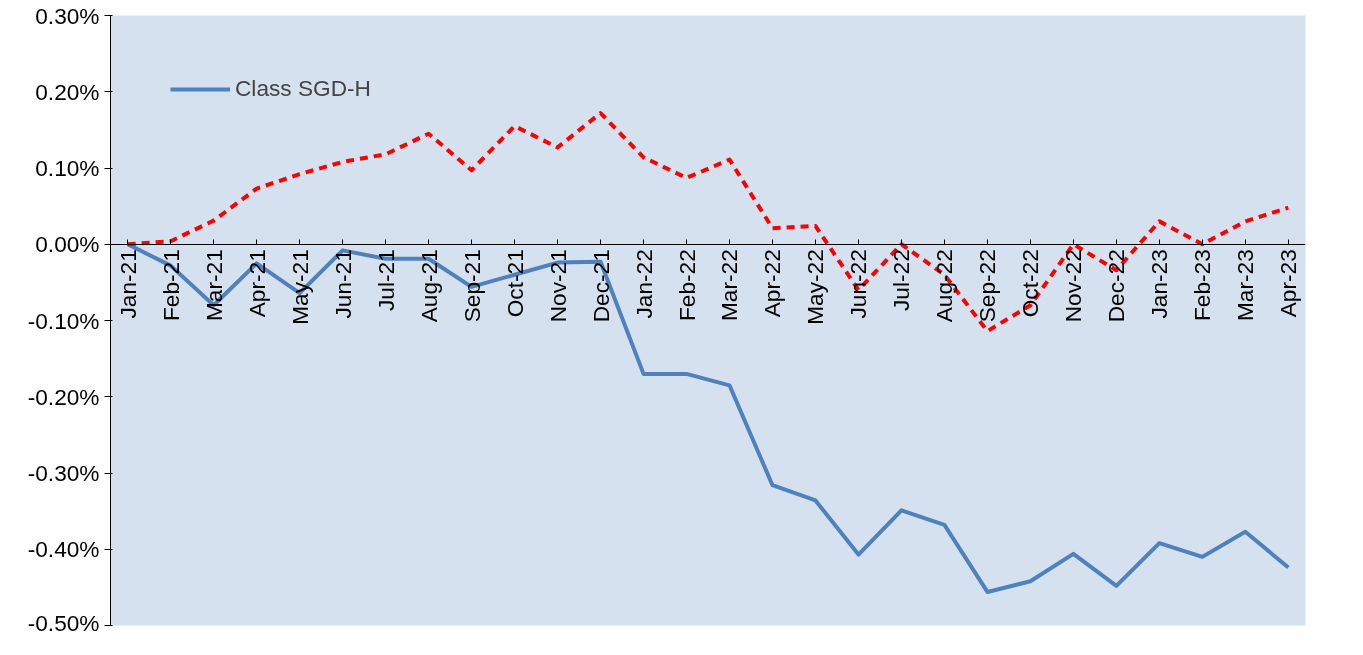 The width and height of the screenshot is (1363, 655). What do you see at coordinates (514, 283) in the screenshot?
I see `x-tick-label: Oct-21` at bounding box center [514, 283].